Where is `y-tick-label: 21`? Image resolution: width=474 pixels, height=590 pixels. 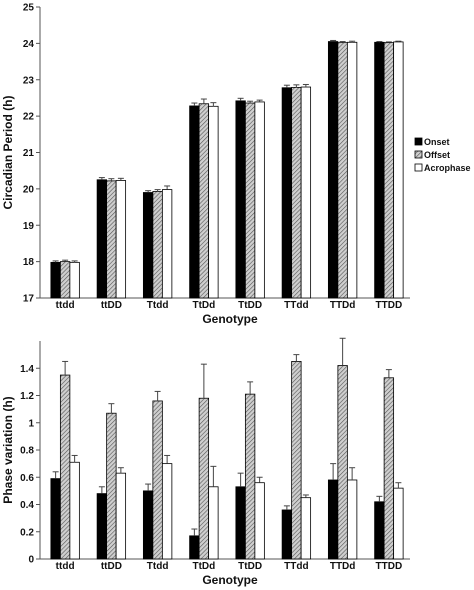 y-tick-label: 21 is located at coordinates (29, 153).